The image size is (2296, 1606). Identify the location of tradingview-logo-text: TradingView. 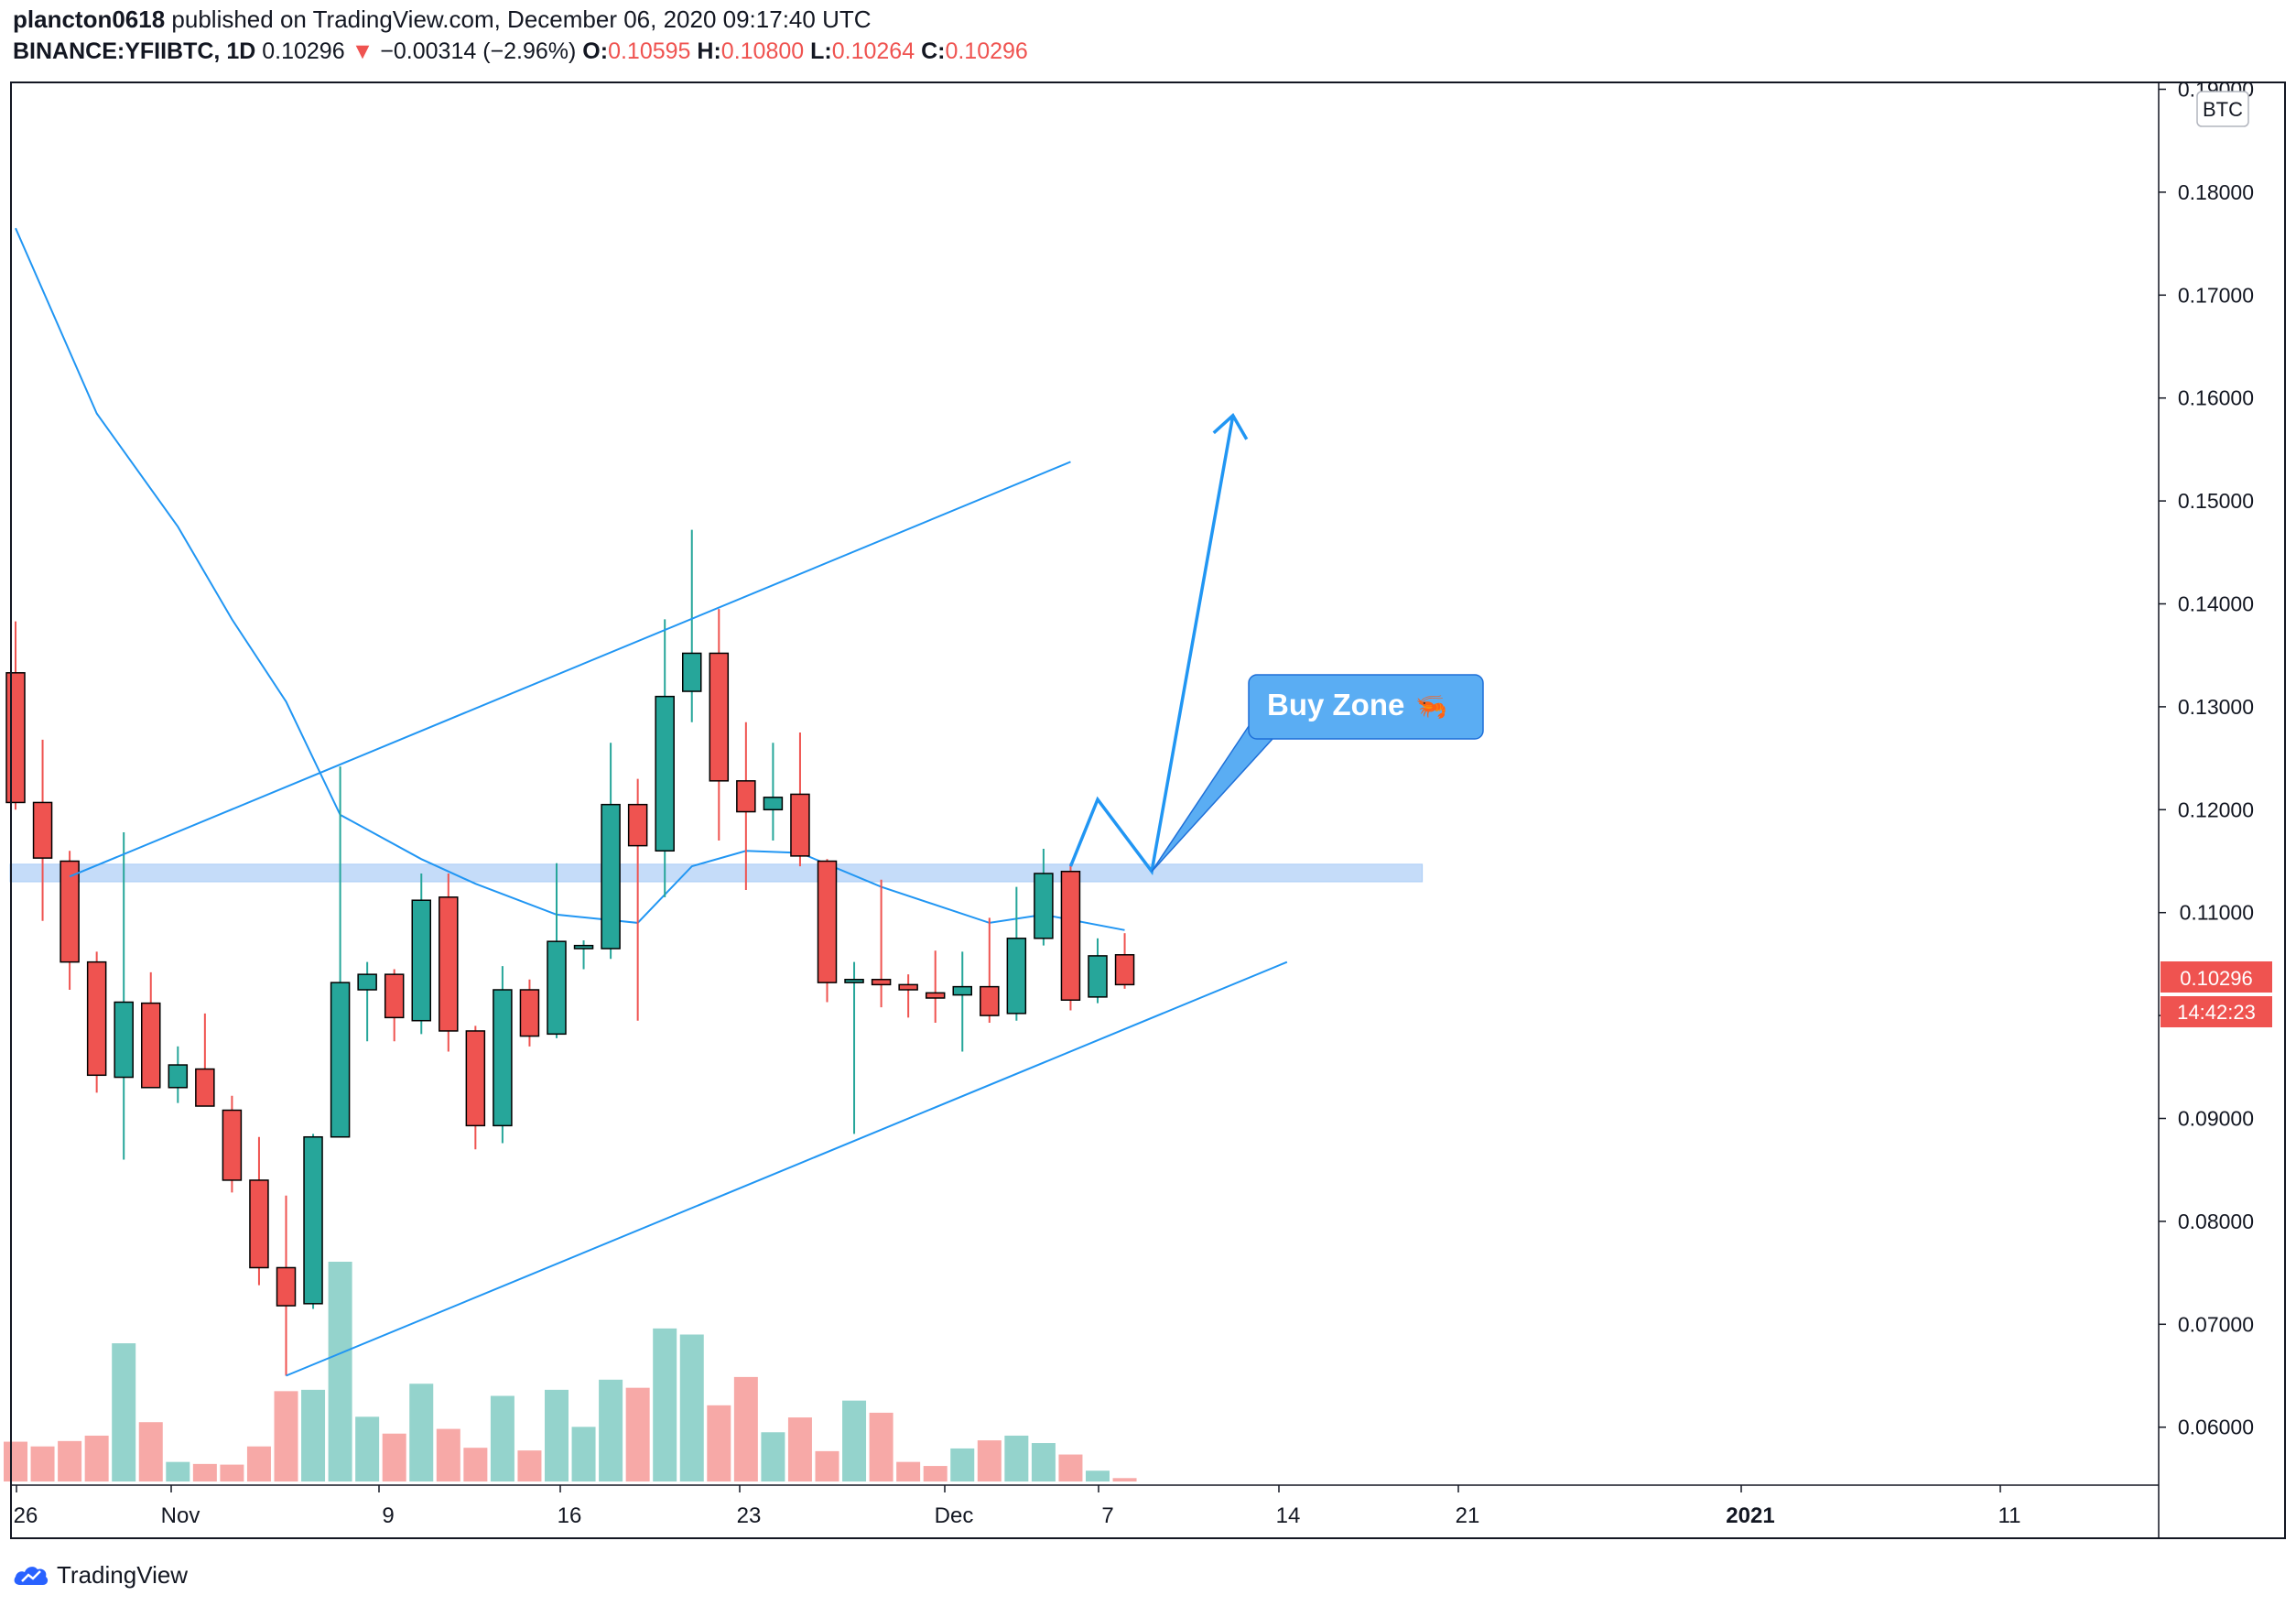
(123, 1574).